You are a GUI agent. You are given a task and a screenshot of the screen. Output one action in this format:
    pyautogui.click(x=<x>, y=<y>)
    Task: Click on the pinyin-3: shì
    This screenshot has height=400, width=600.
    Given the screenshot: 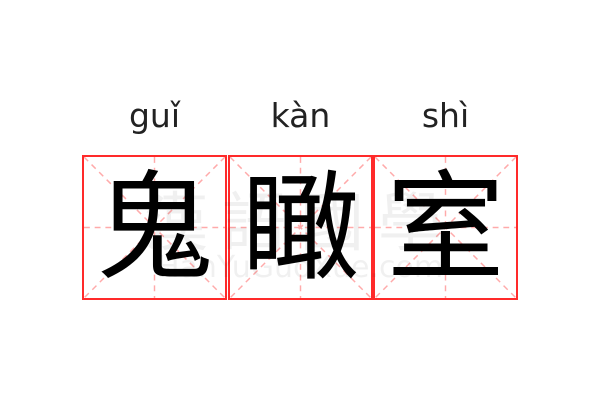 What is the action you would take?
    pyautogui.click(x=445, y=115)
    